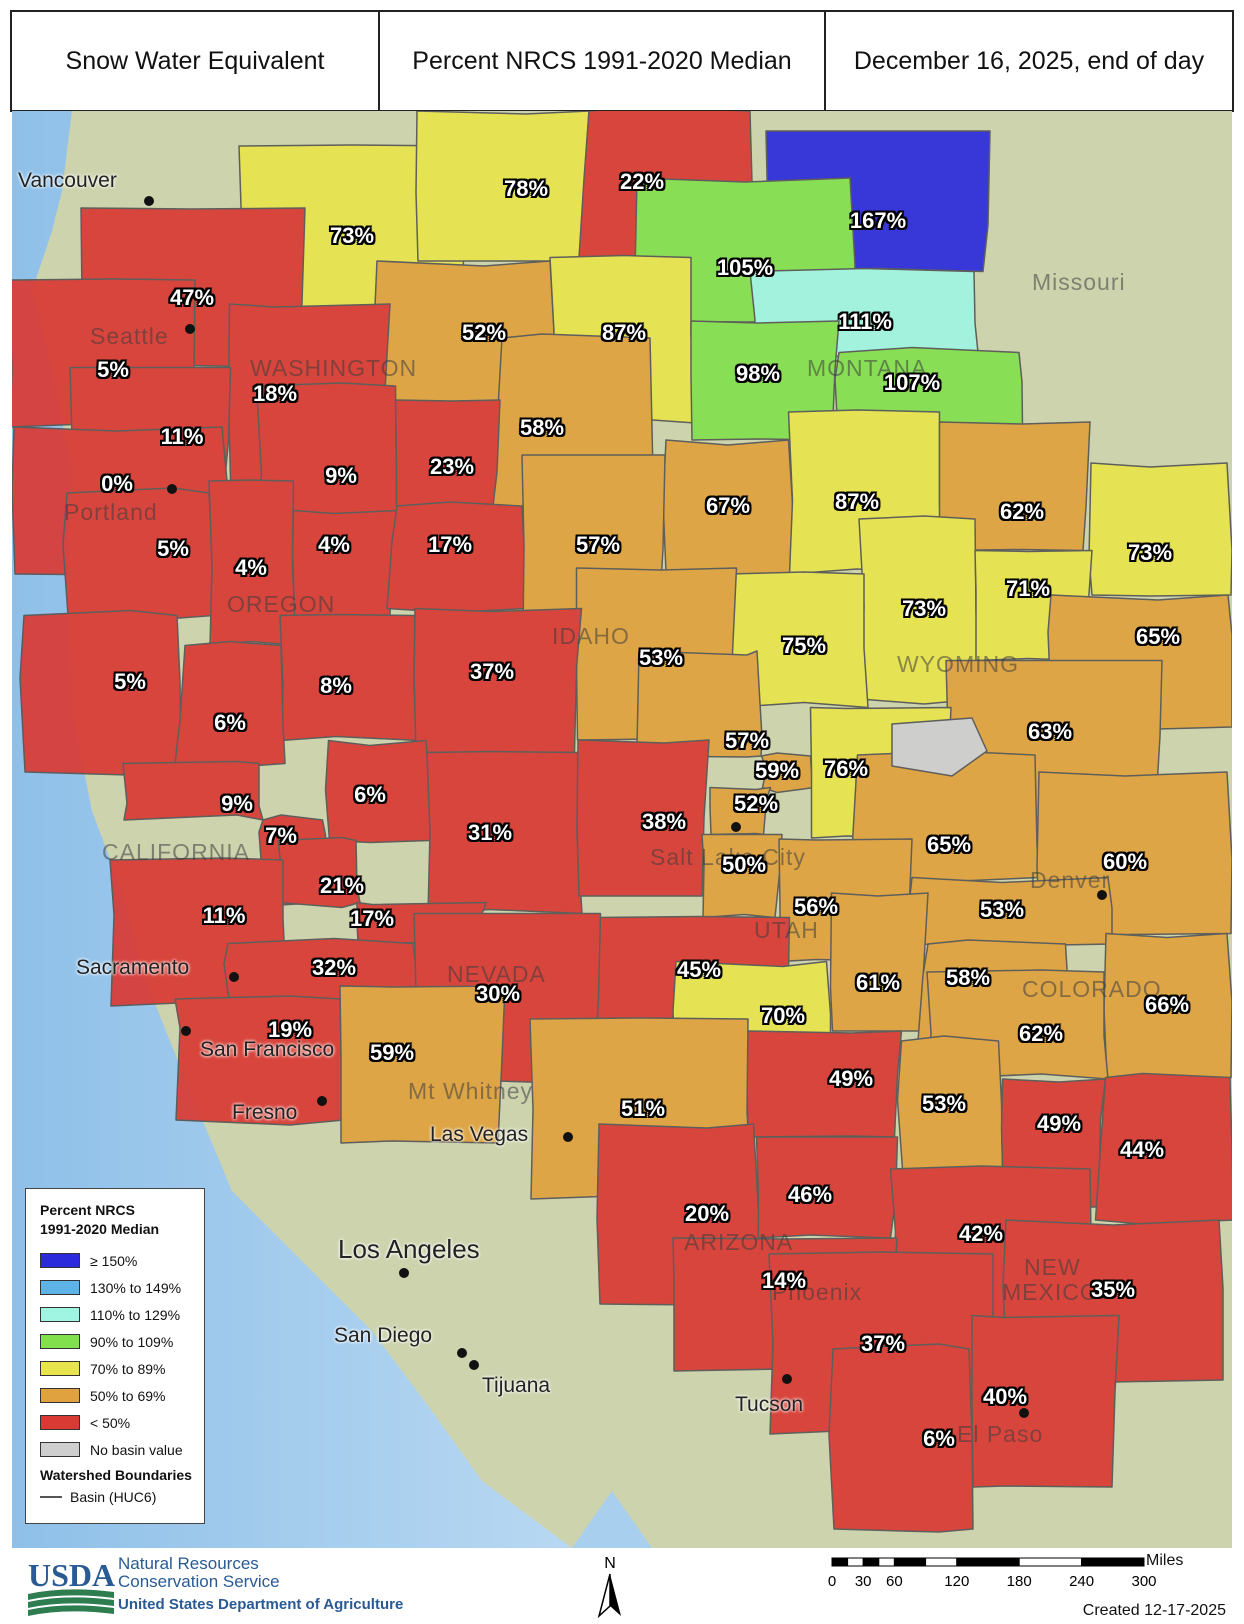 The height and width of the screenshot is (1624, 1244). I want to click on basin-percent-label: 98%, so click(758, 373).